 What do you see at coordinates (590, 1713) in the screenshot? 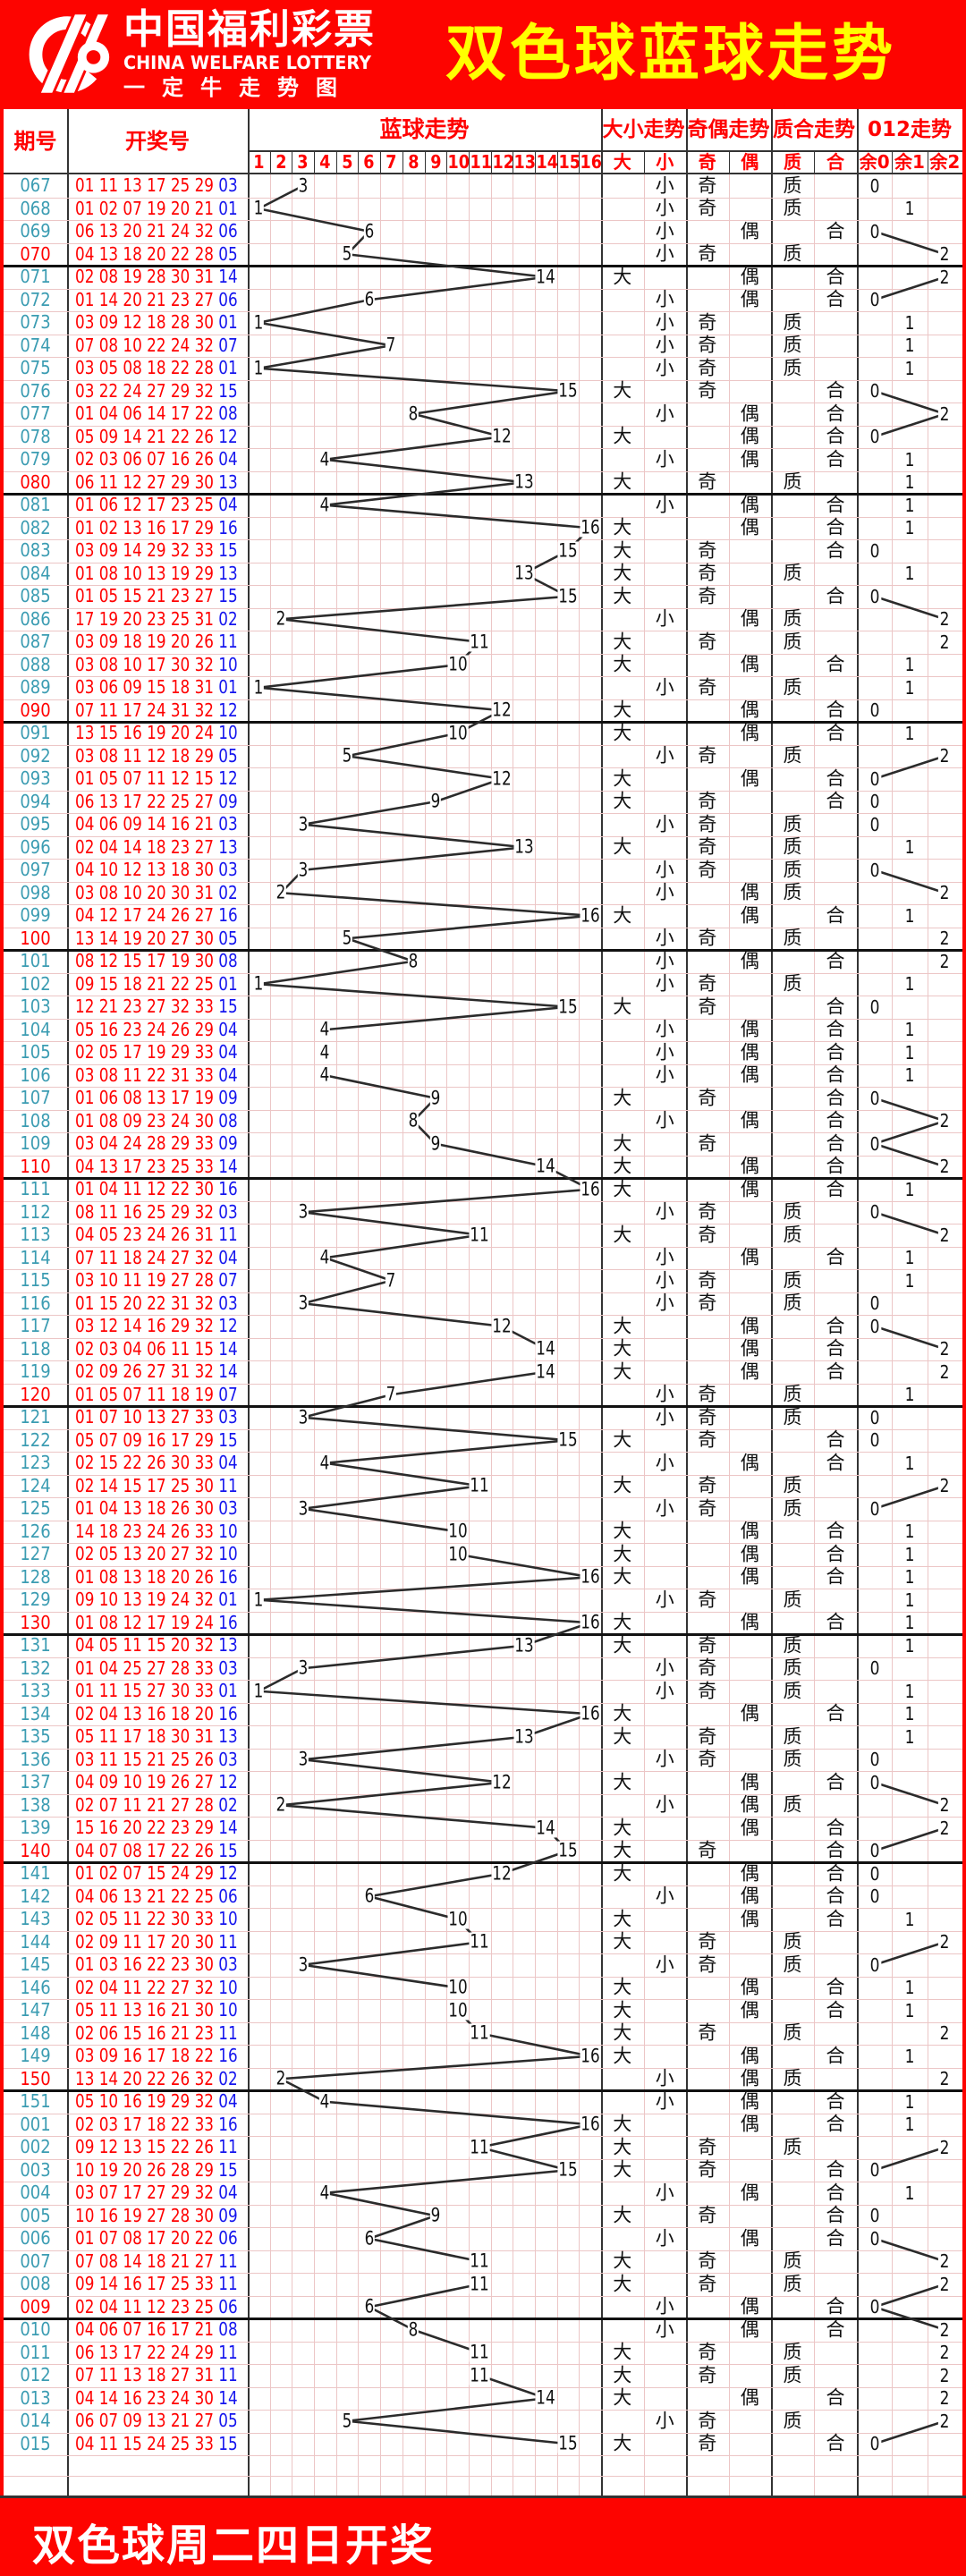
I see `trend-point-label: 16` at bounding box center [590, 1713].